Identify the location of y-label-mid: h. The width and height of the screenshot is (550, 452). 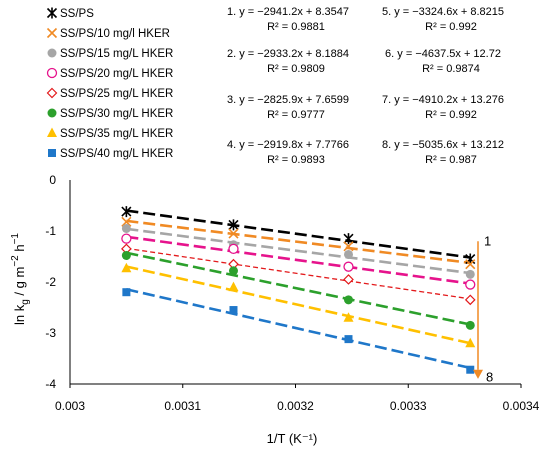
(19, 249).